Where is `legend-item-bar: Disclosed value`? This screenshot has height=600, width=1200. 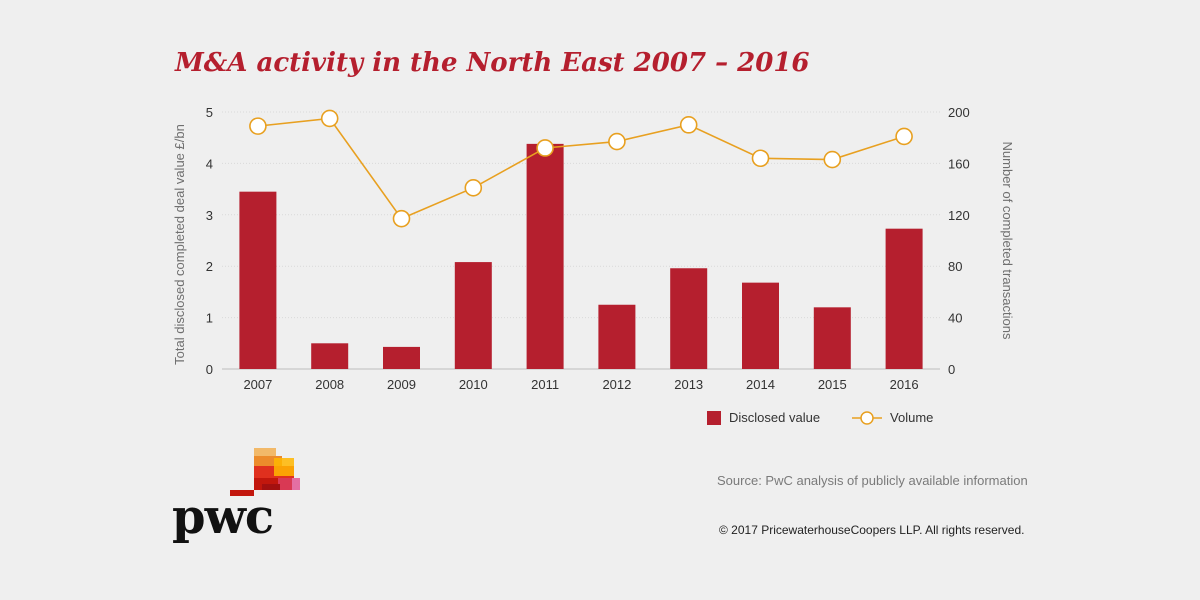
legend-item-bar: Disclosed value is located at coordinates (763, 417).